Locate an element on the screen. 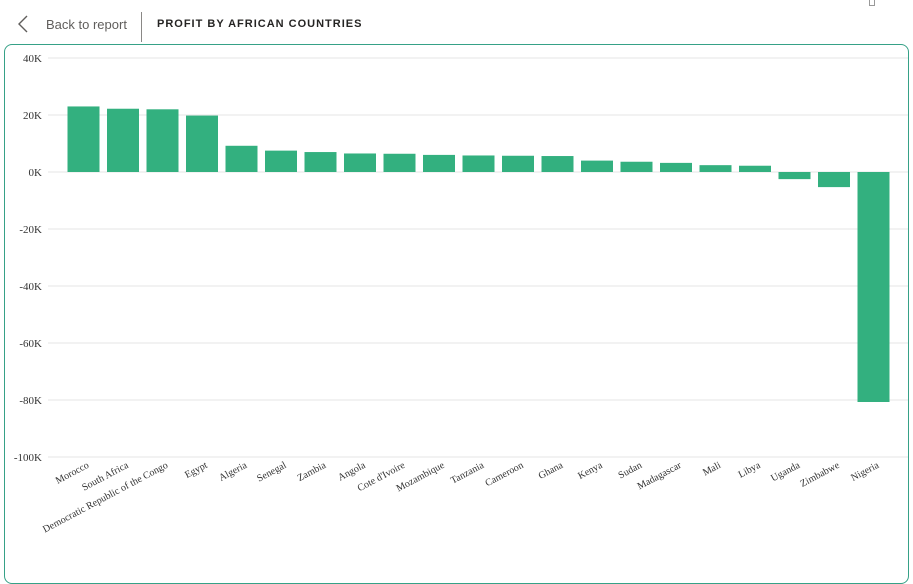 This screenshot has width=913, height=584. x-category-label: Tanzania is located at coordinates (467, 473).